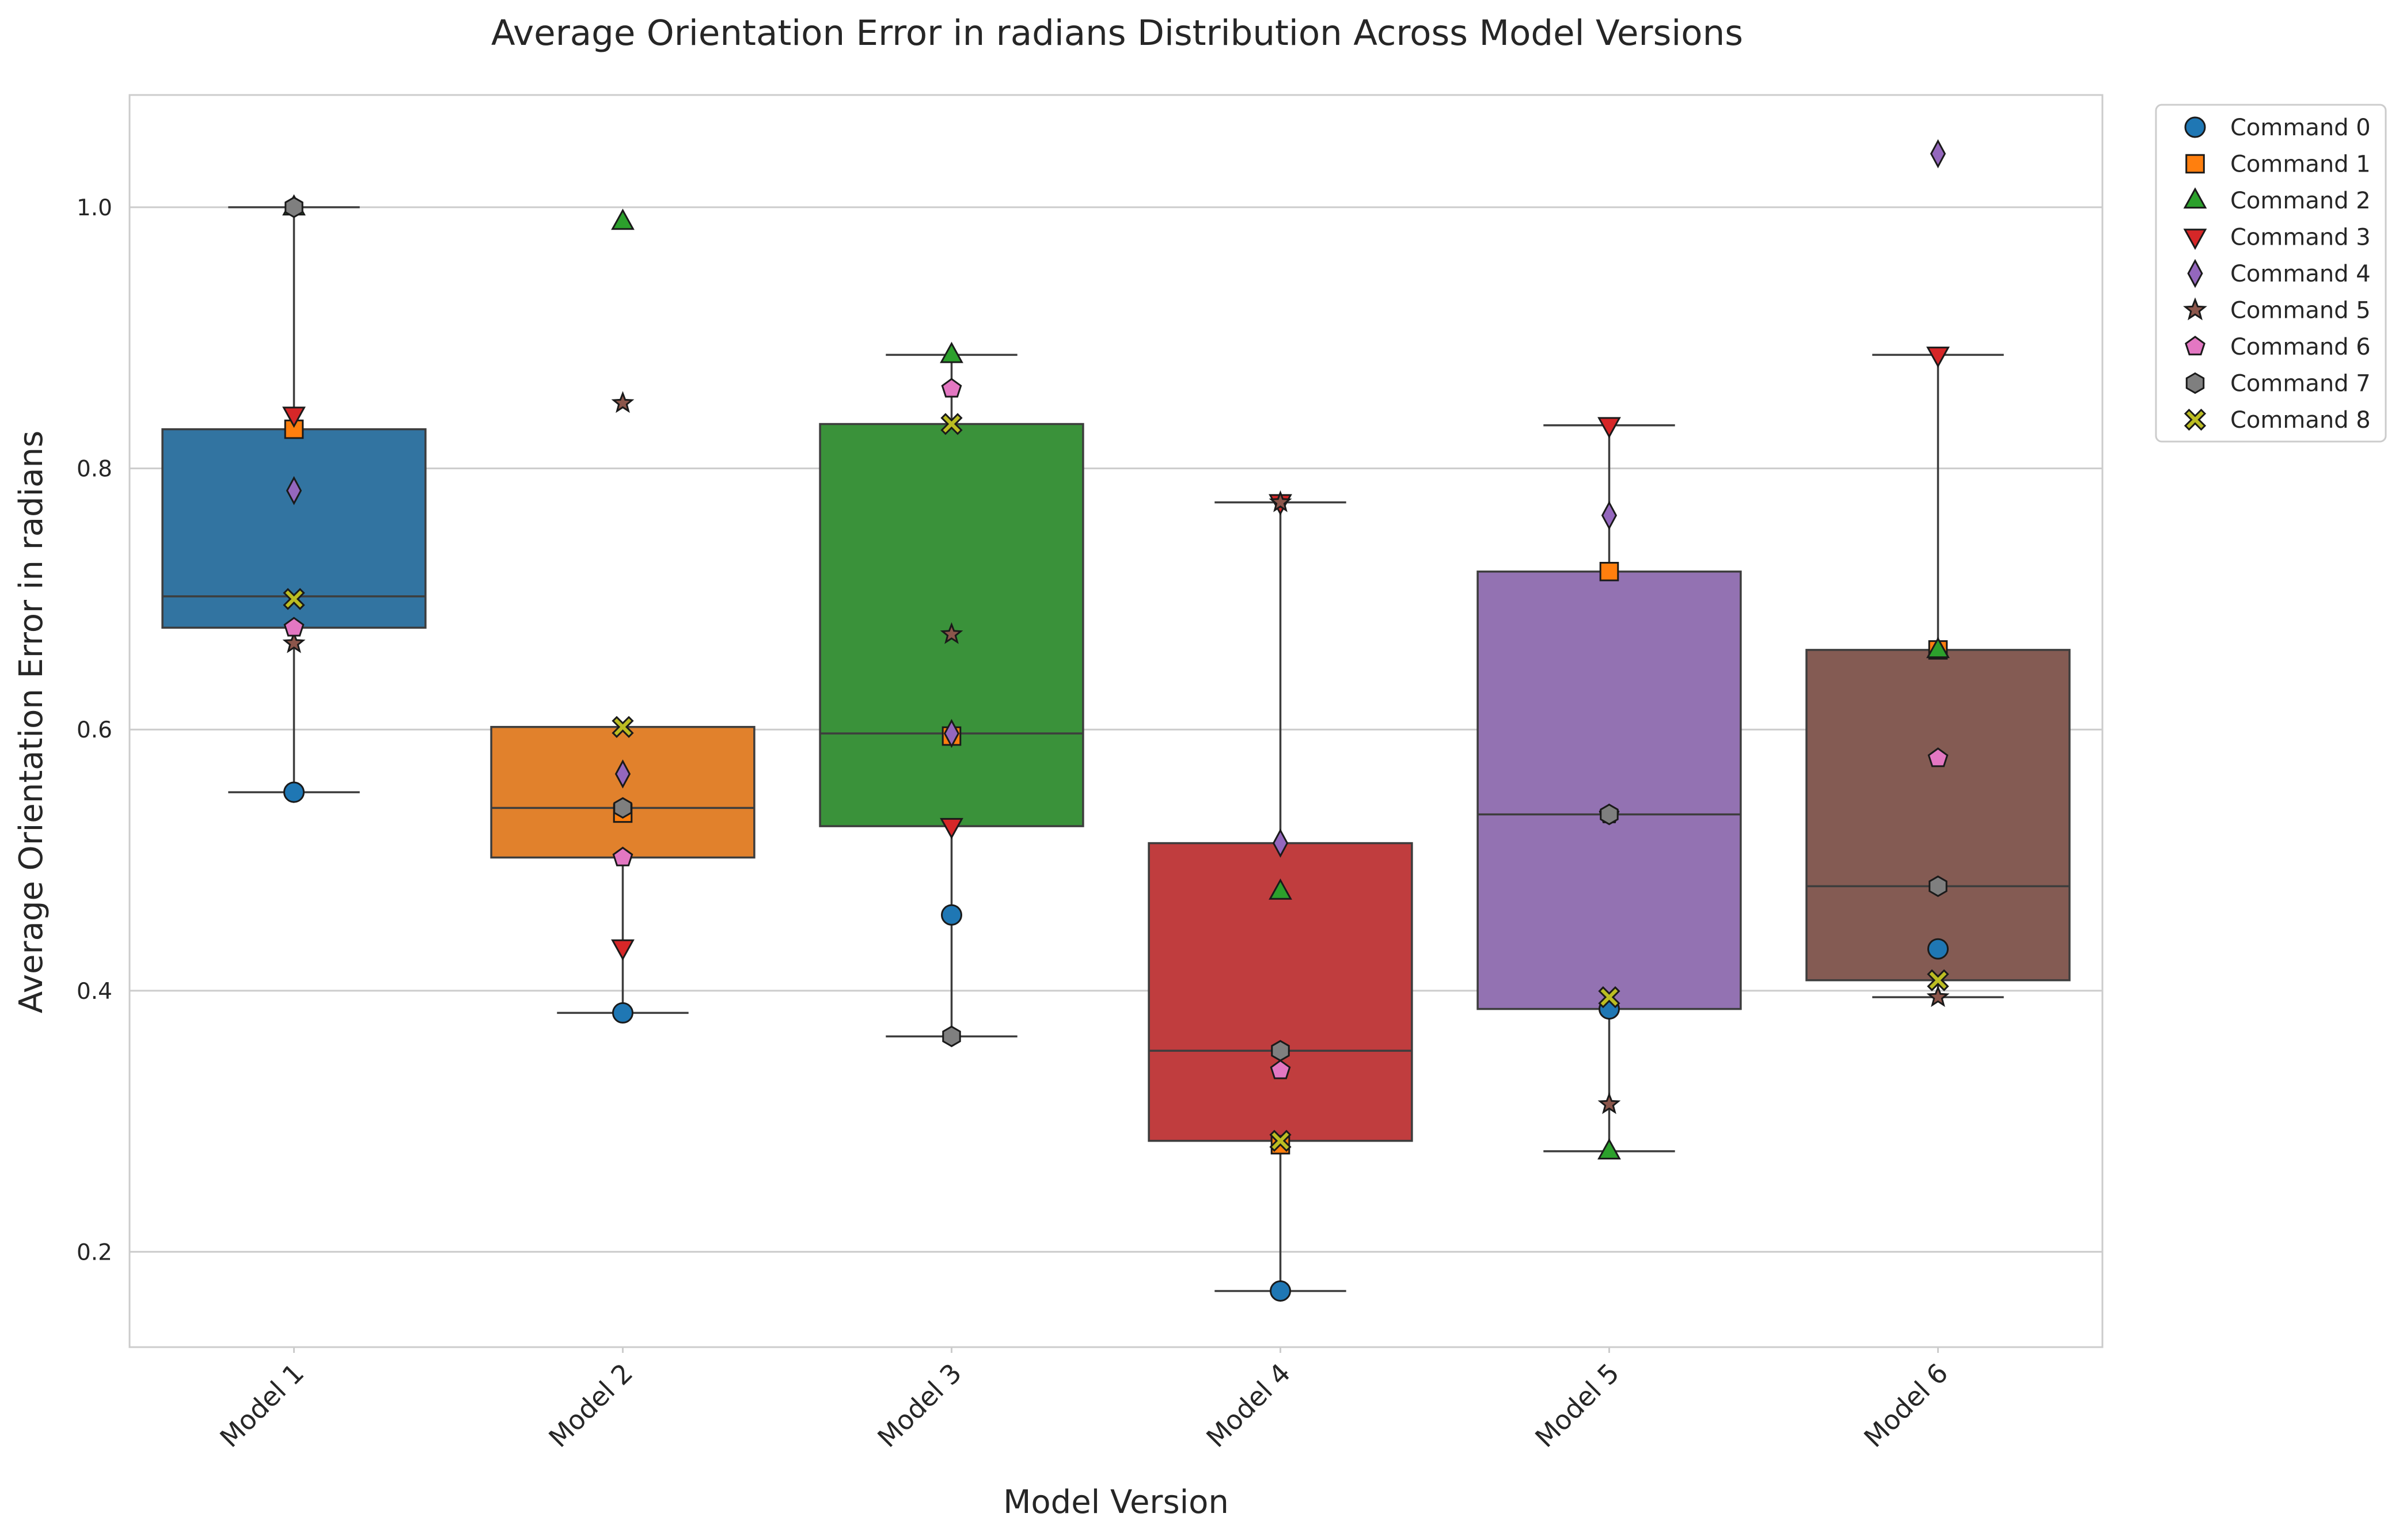  I want to click on x-tick-label: Model 3, so click(919, 1406).